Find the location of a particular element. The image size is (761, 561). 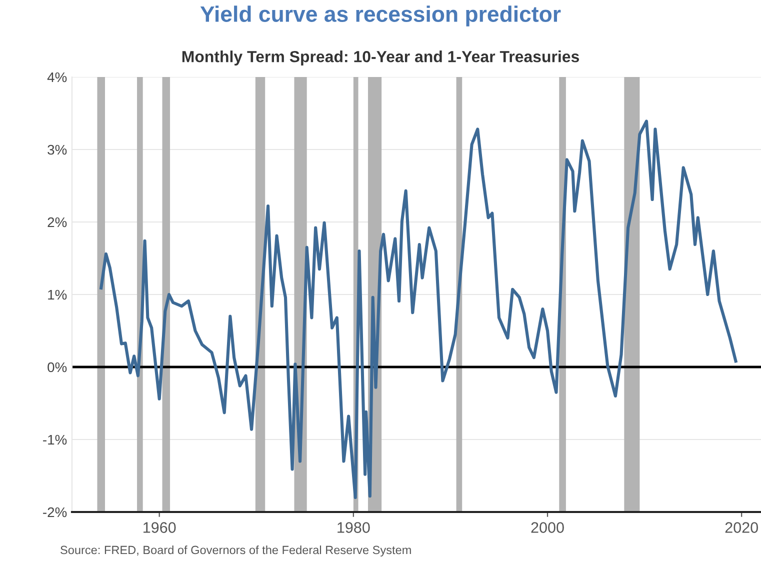

x-tick-label: 1980 is located at coordinates (354, 527).